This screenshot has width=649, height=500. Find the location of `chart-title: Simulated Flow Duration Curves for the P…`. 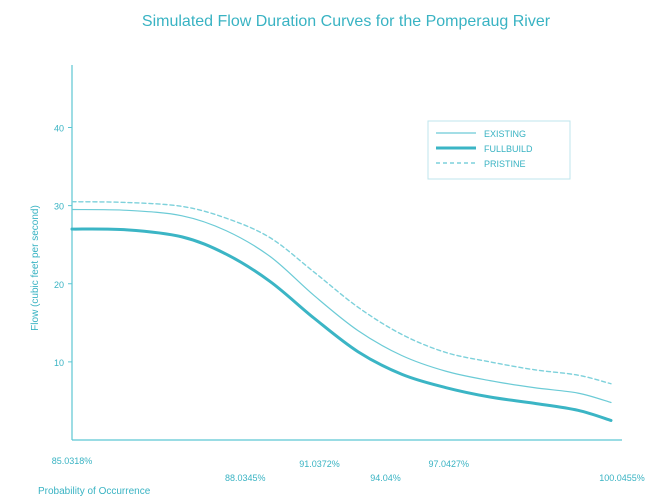

chart-title: Simulated Flow Duration Curves for the P… is located at coordinates (346, 21).